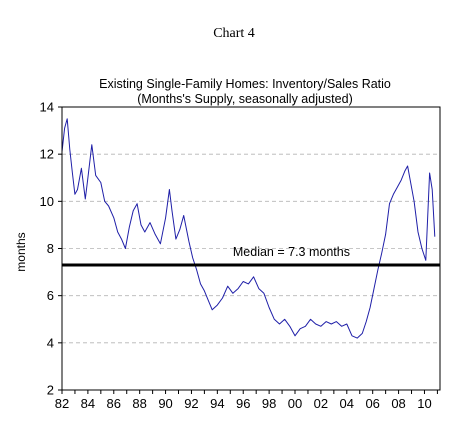  Describe the element at coordinates (234, 33) in the screenshot. I see `chart-header: Chart 4` at that location.